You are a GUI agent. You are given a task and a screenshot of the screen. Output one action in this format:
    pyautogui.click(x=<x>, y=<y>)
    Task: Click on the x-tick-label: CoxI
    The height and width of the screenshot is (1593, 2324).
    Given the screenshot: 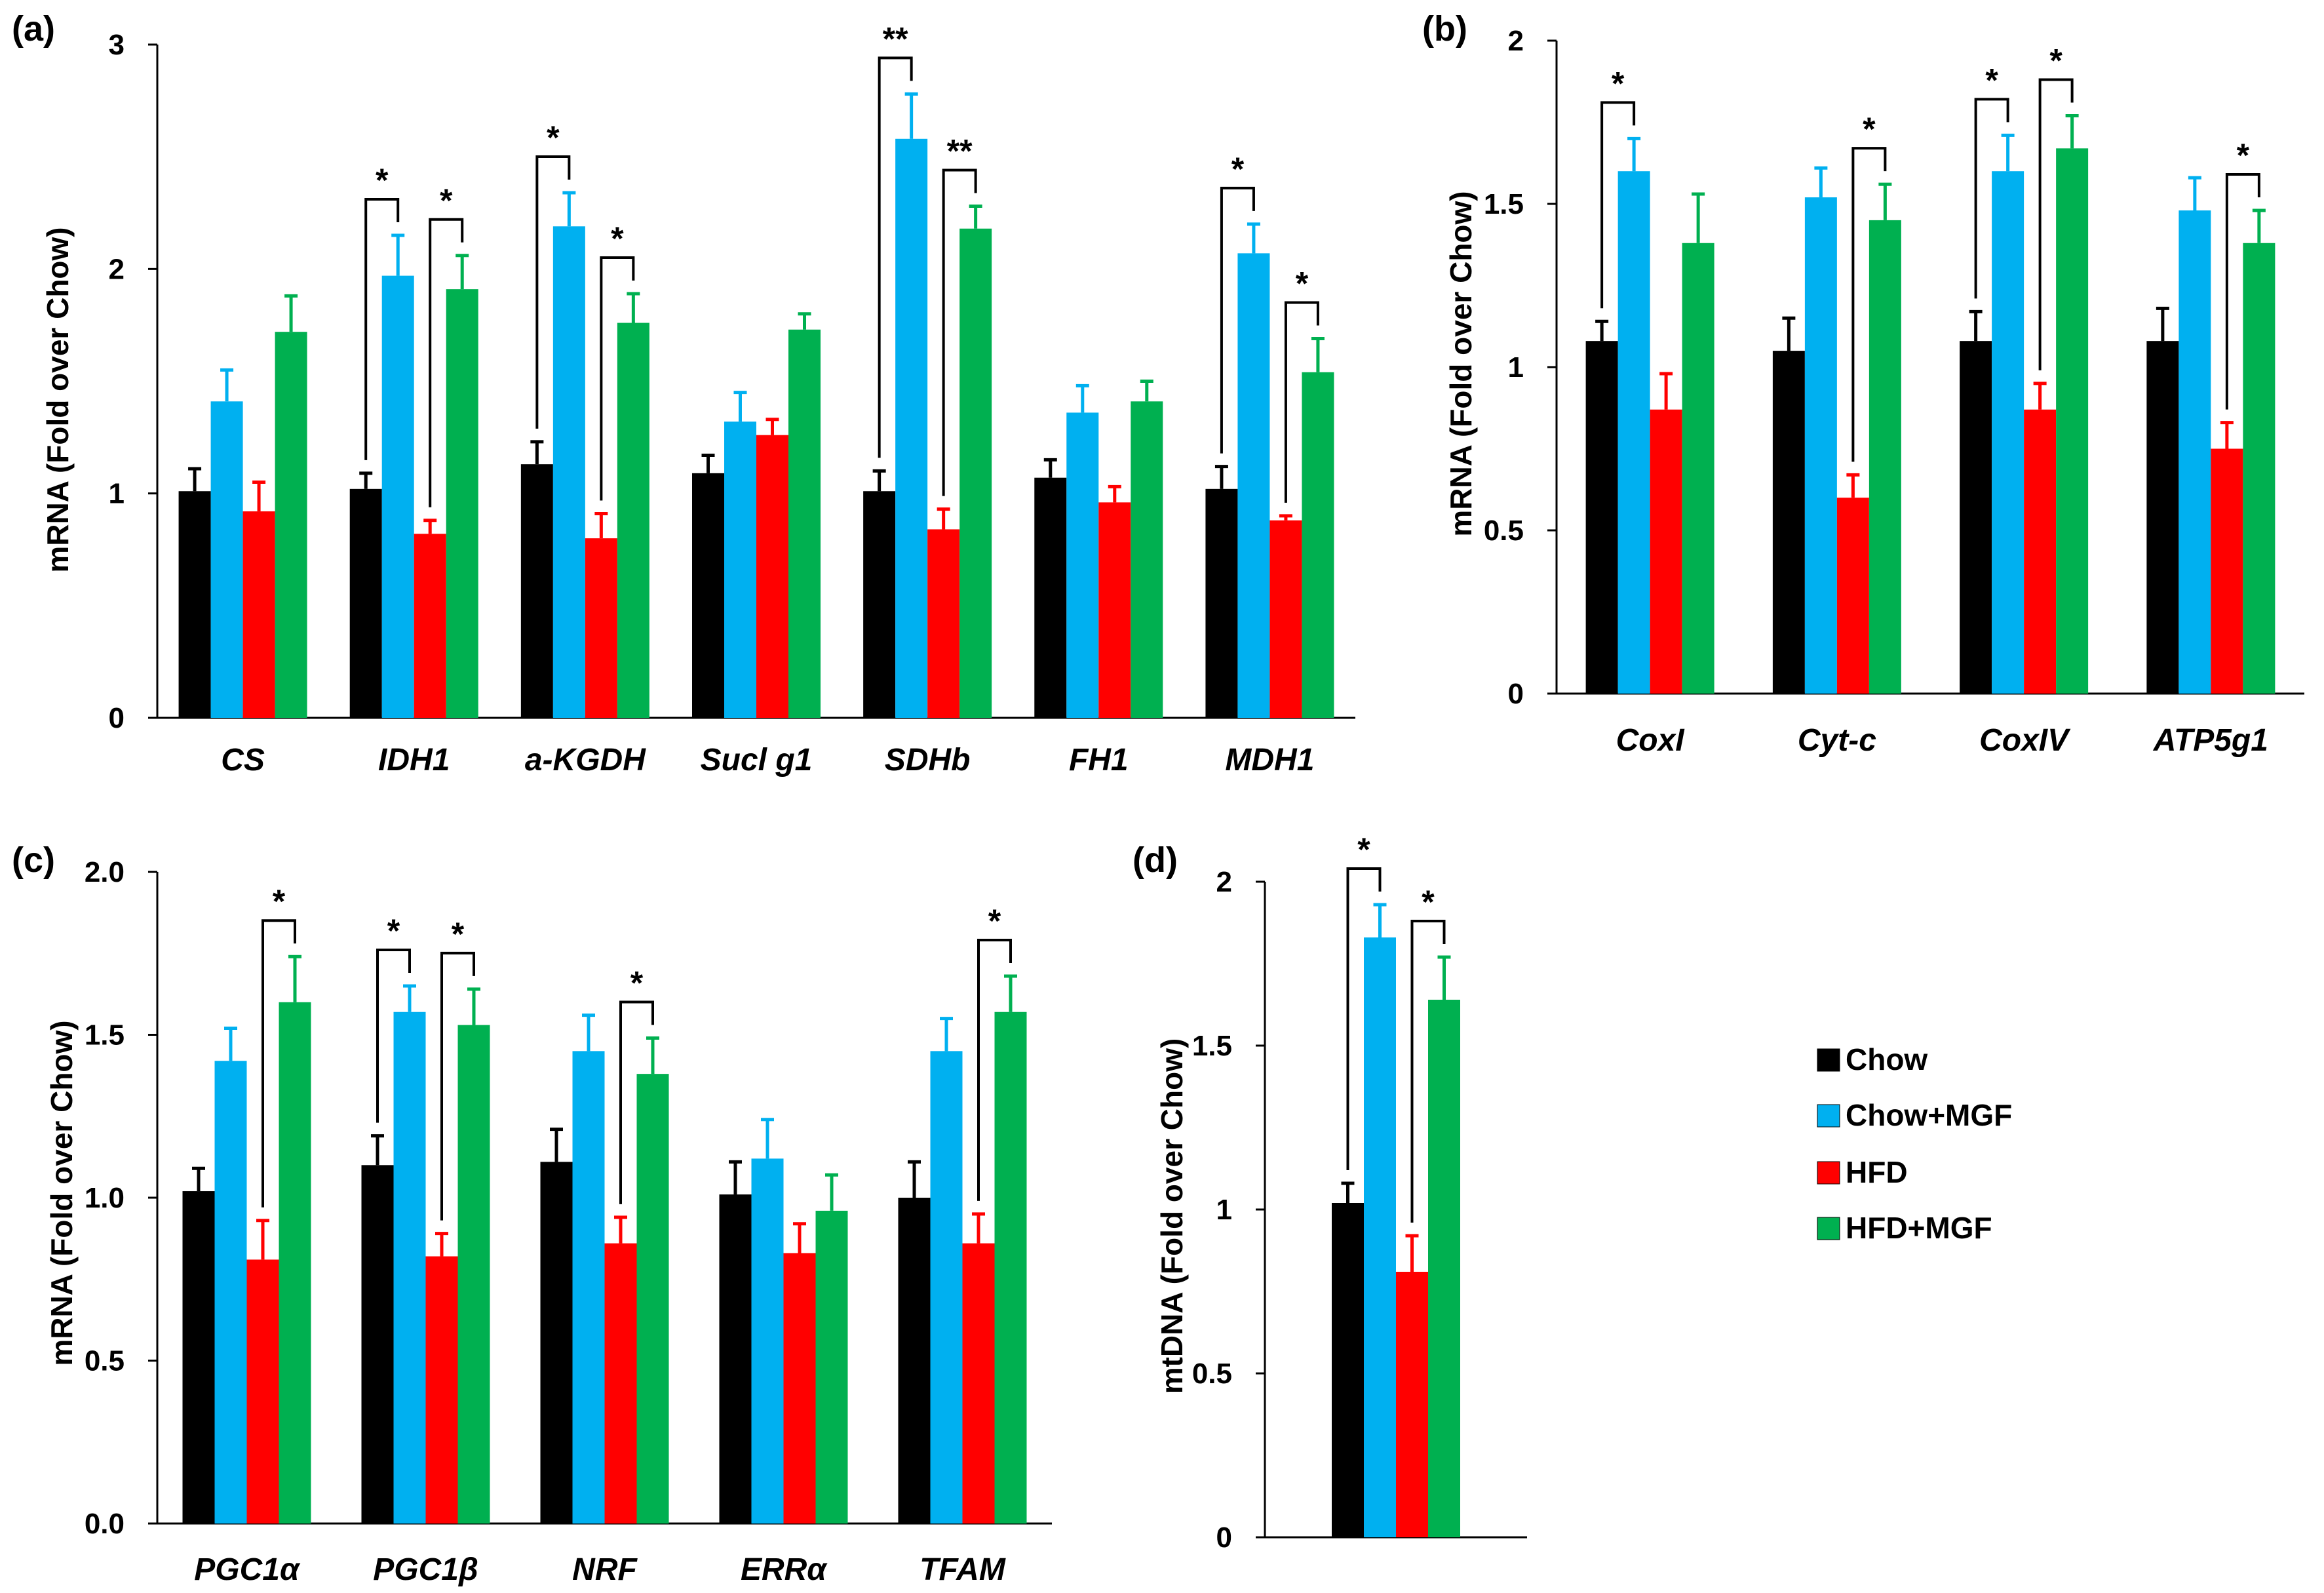 What is the action you would take?
    pyautogui.click(x=1651, y=740)
    